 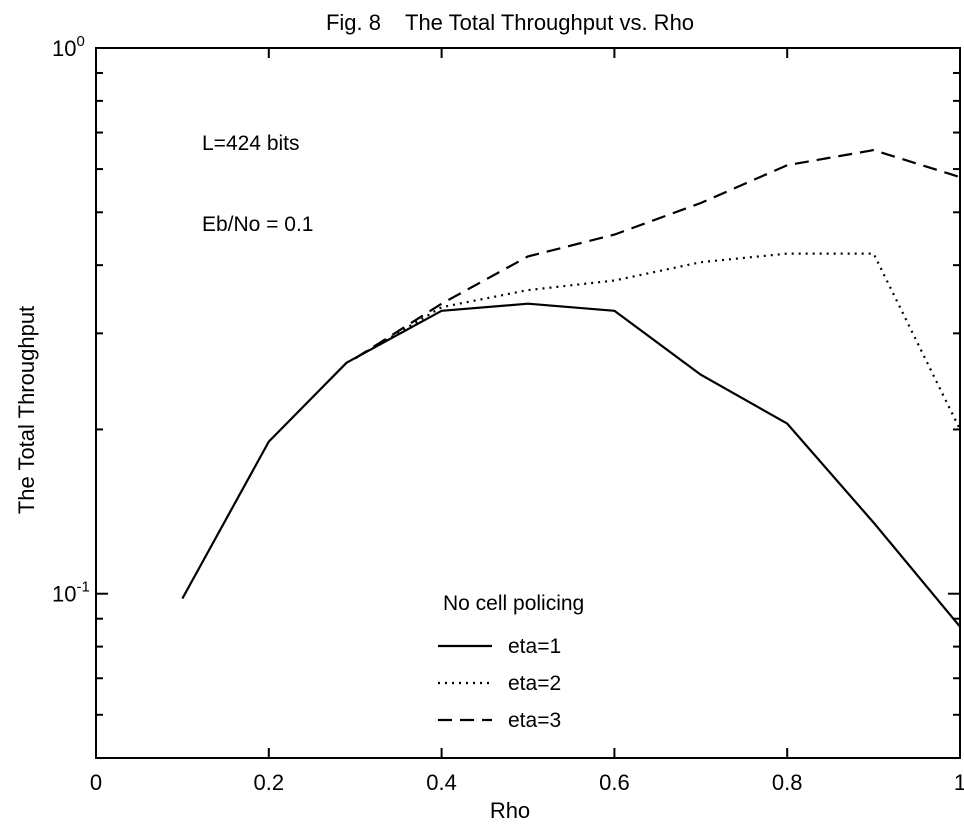 I want to click on chart-title: Fig. 8 The Total Throughput vs. Rho, so click(x=510, y=22).